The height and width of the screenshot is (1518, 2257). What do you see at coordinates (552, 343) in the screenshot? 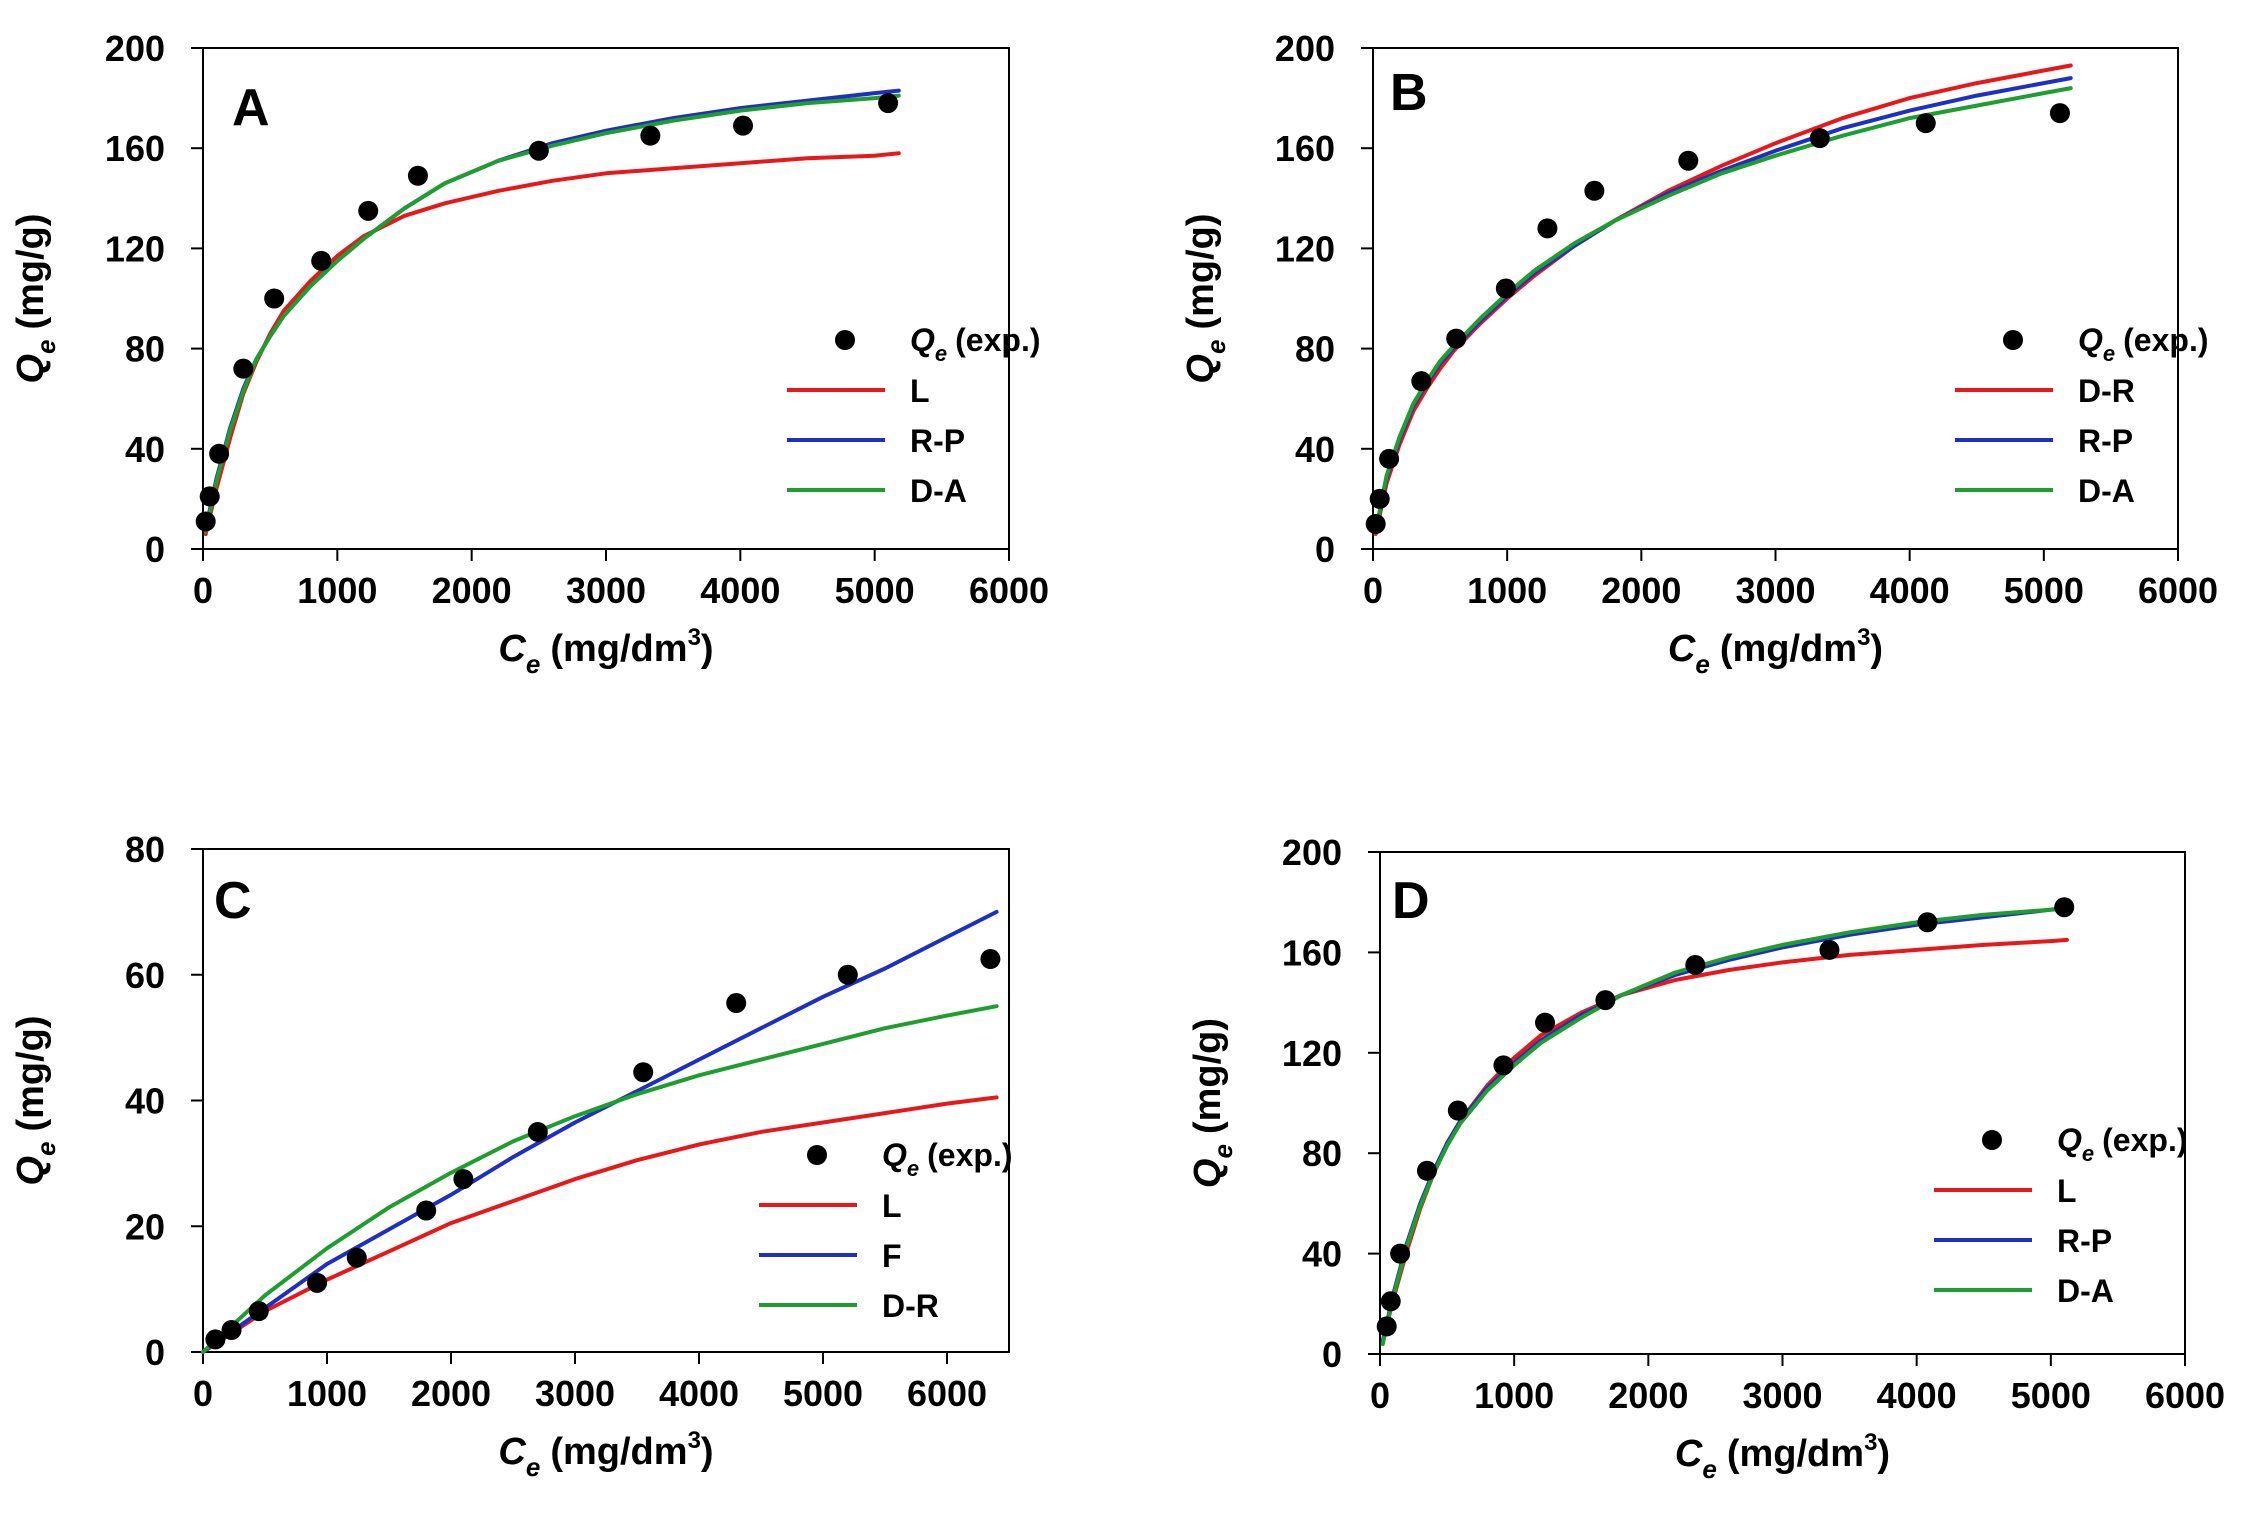
I see `series-line-l` at bounding box center [552, 343].